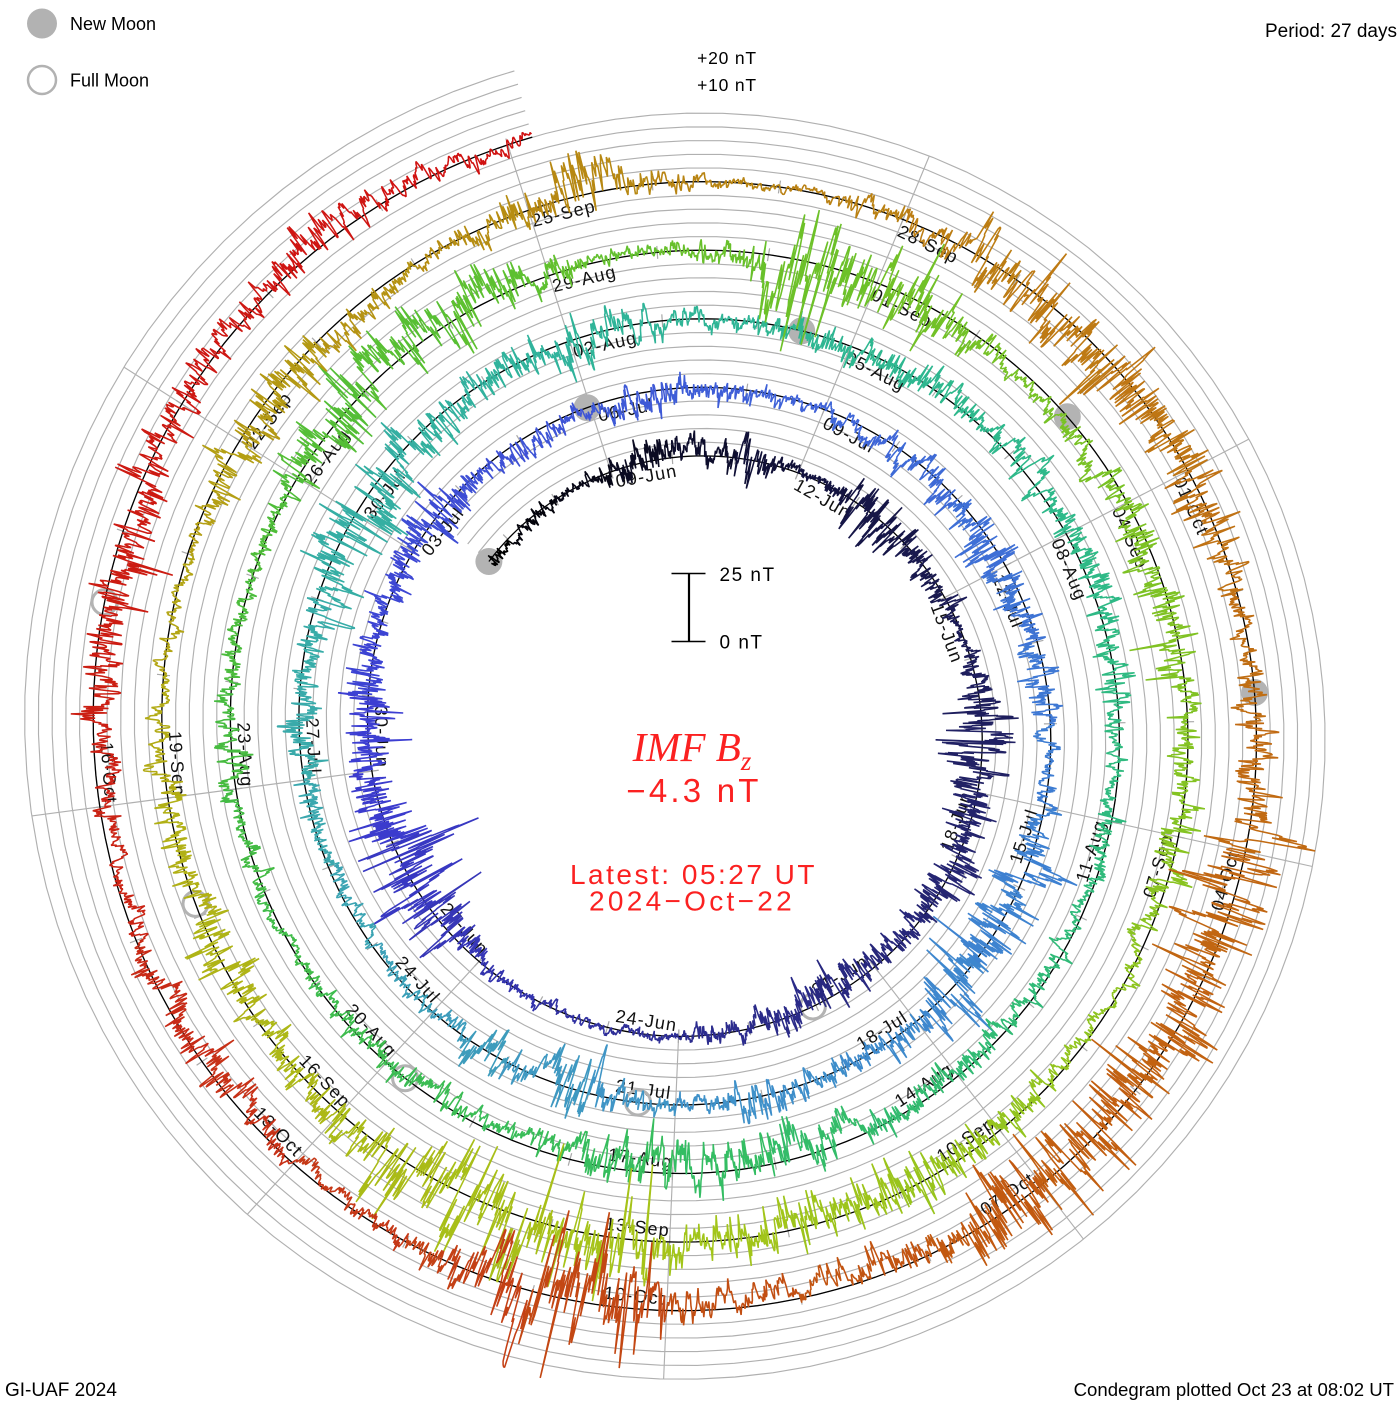 This screenshot has height=1405, width=1400. I want to click on svg-text: +20 nT, so click(727, 58).